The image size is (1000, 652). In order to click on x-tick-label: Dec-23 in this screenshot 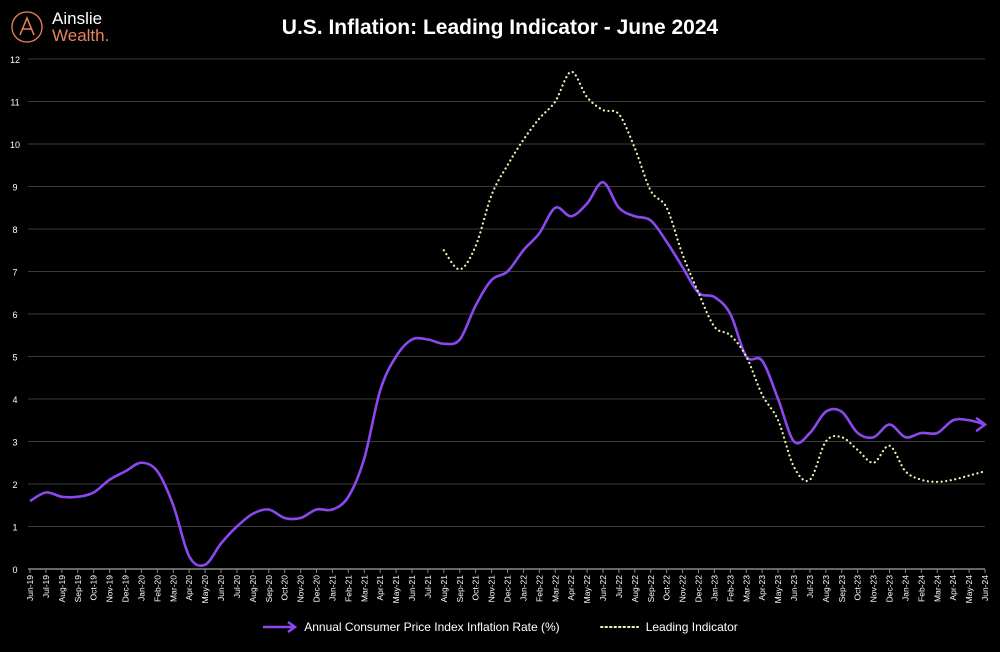, I will do `click(890, 589)`.